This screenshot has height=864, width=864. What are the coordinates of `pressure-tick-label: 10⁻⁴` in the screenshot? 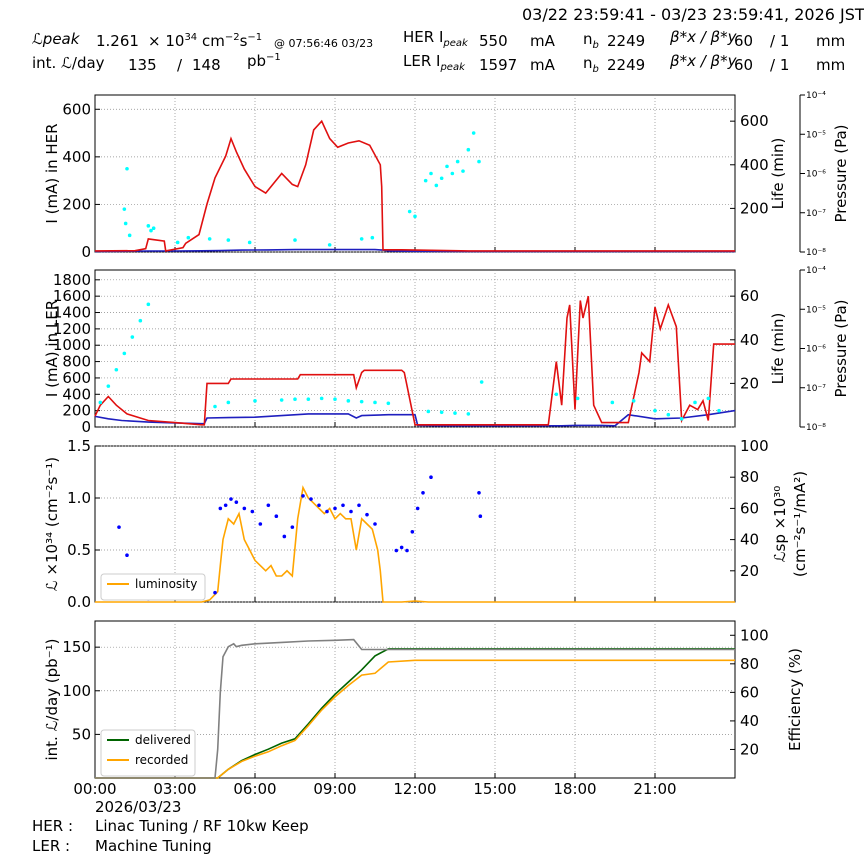 It's located at (816, 271).